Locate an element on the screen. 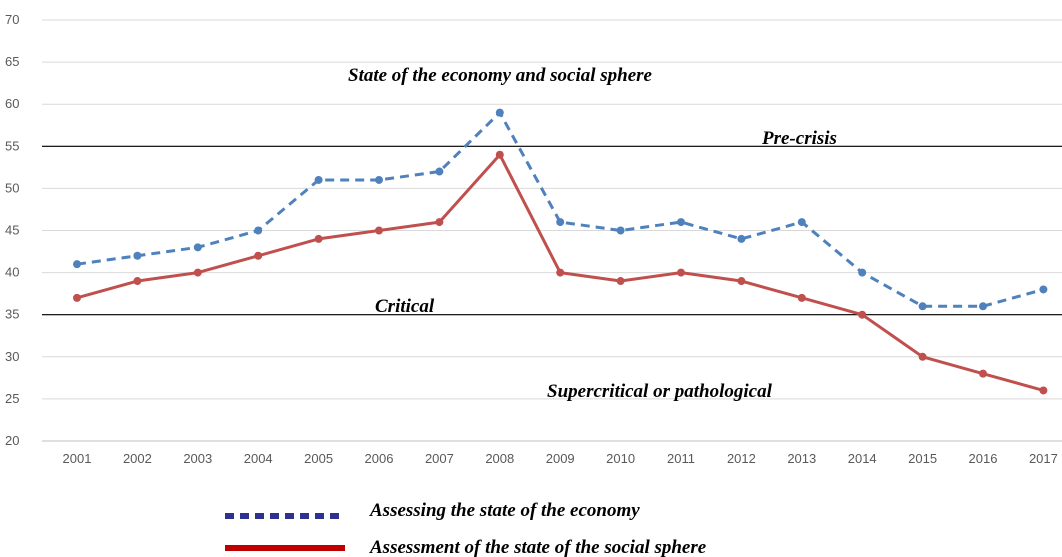 This screenshot has height=557, width=1062. x-tick-label: 2017 is located at coordinates (1043, 458).